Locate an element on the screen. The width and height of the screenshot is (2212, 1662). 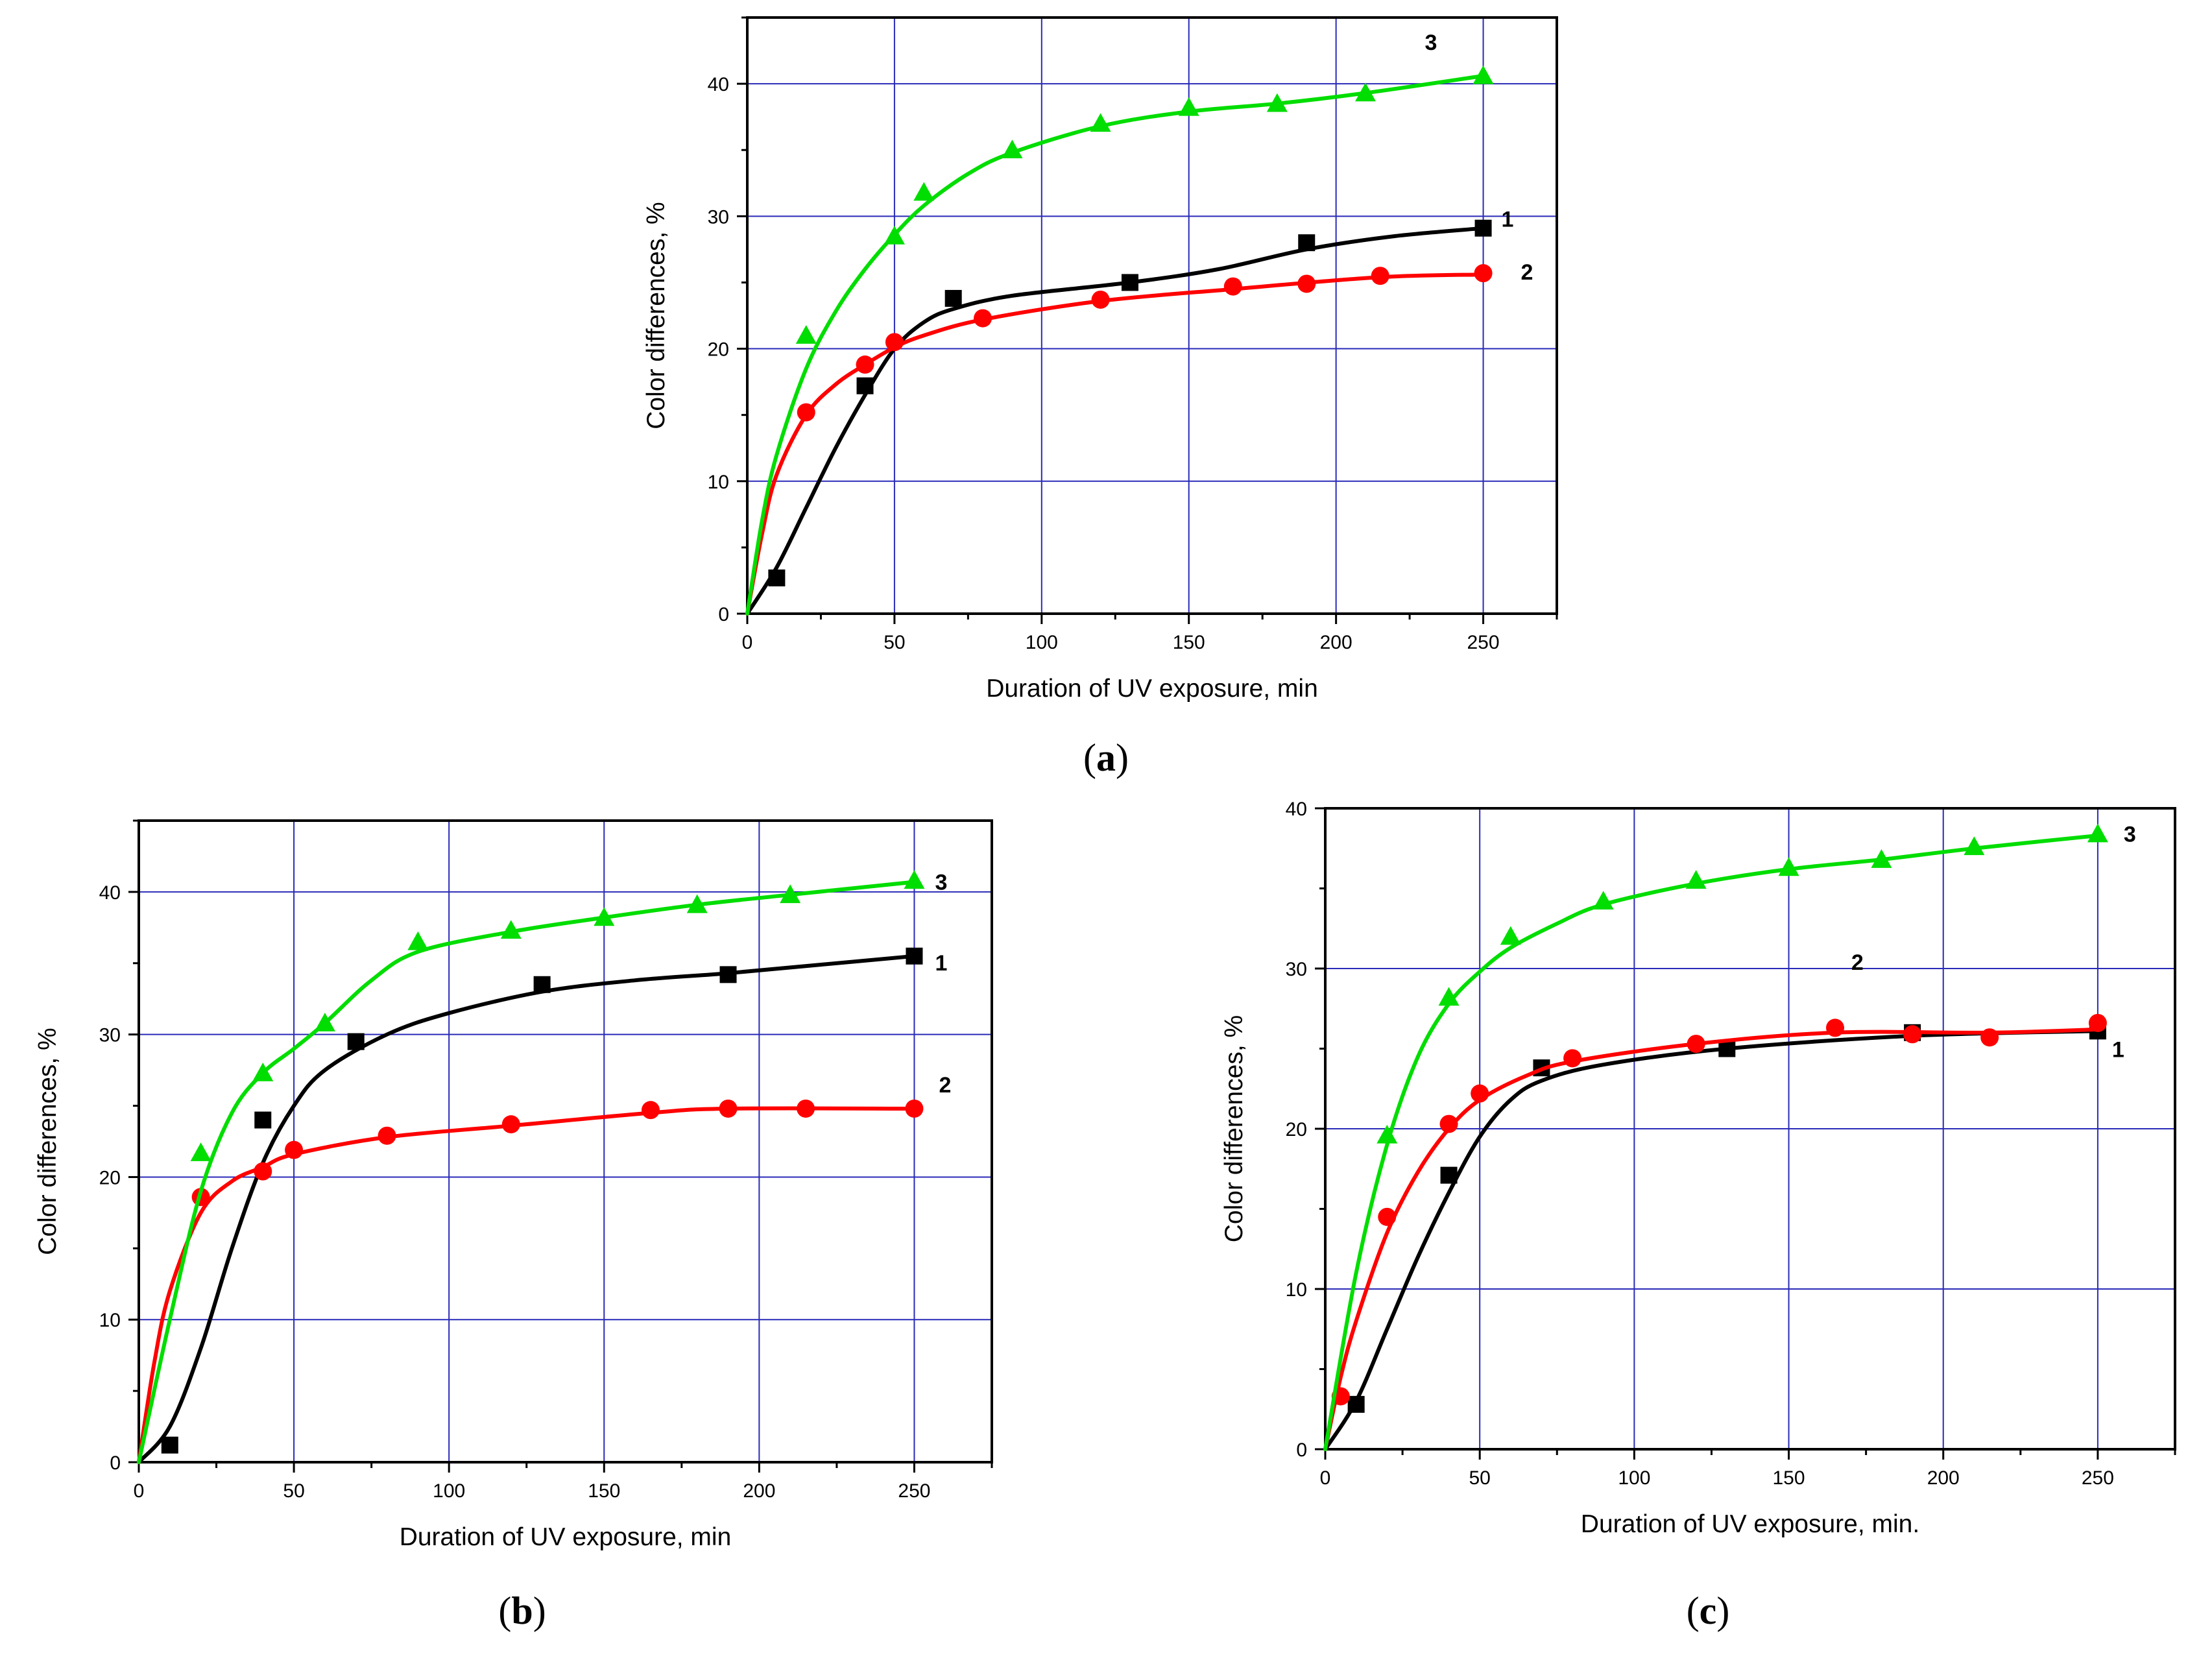
panel-caption-b: (b) is located at coordinates (522, 1610).